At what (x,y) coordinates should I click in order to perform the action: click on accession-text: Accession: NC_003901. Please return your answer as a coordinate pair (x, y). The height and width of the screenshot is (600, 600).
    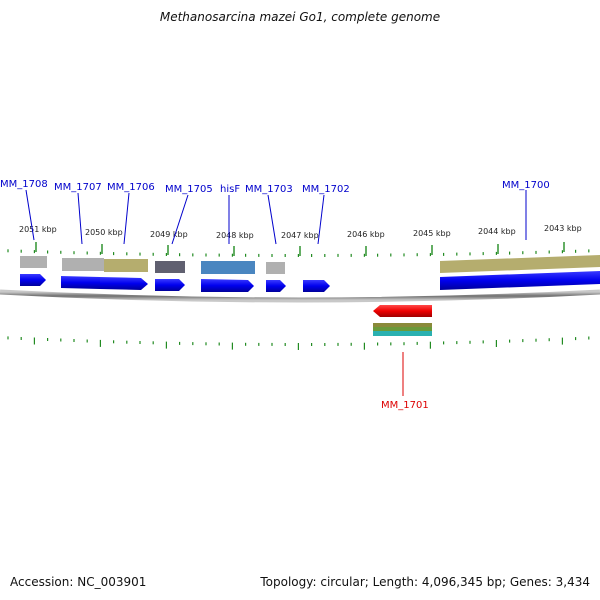
    Looking at the image, I should click on (78, 582).